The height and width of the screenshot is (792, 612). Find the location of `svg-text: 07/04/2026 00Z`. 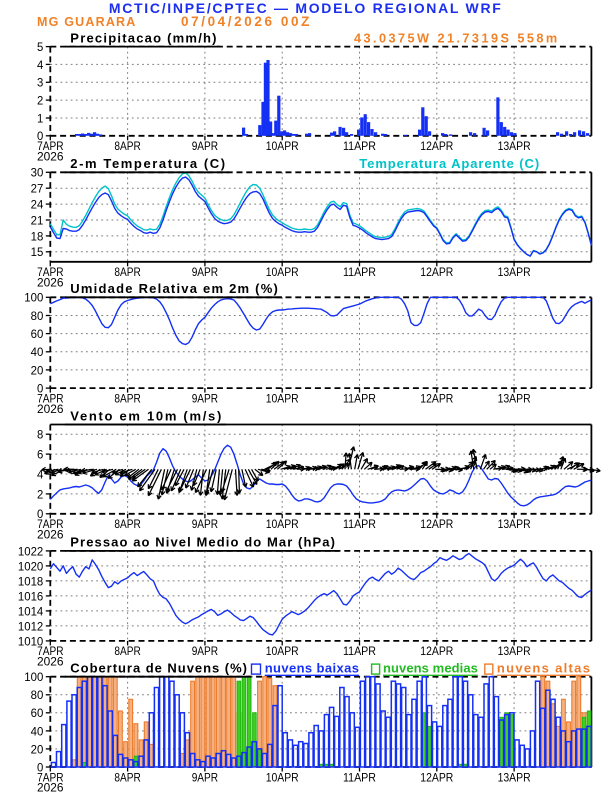

svg-text: 07/04/2026 00Z is located at coordinates (246, 21).